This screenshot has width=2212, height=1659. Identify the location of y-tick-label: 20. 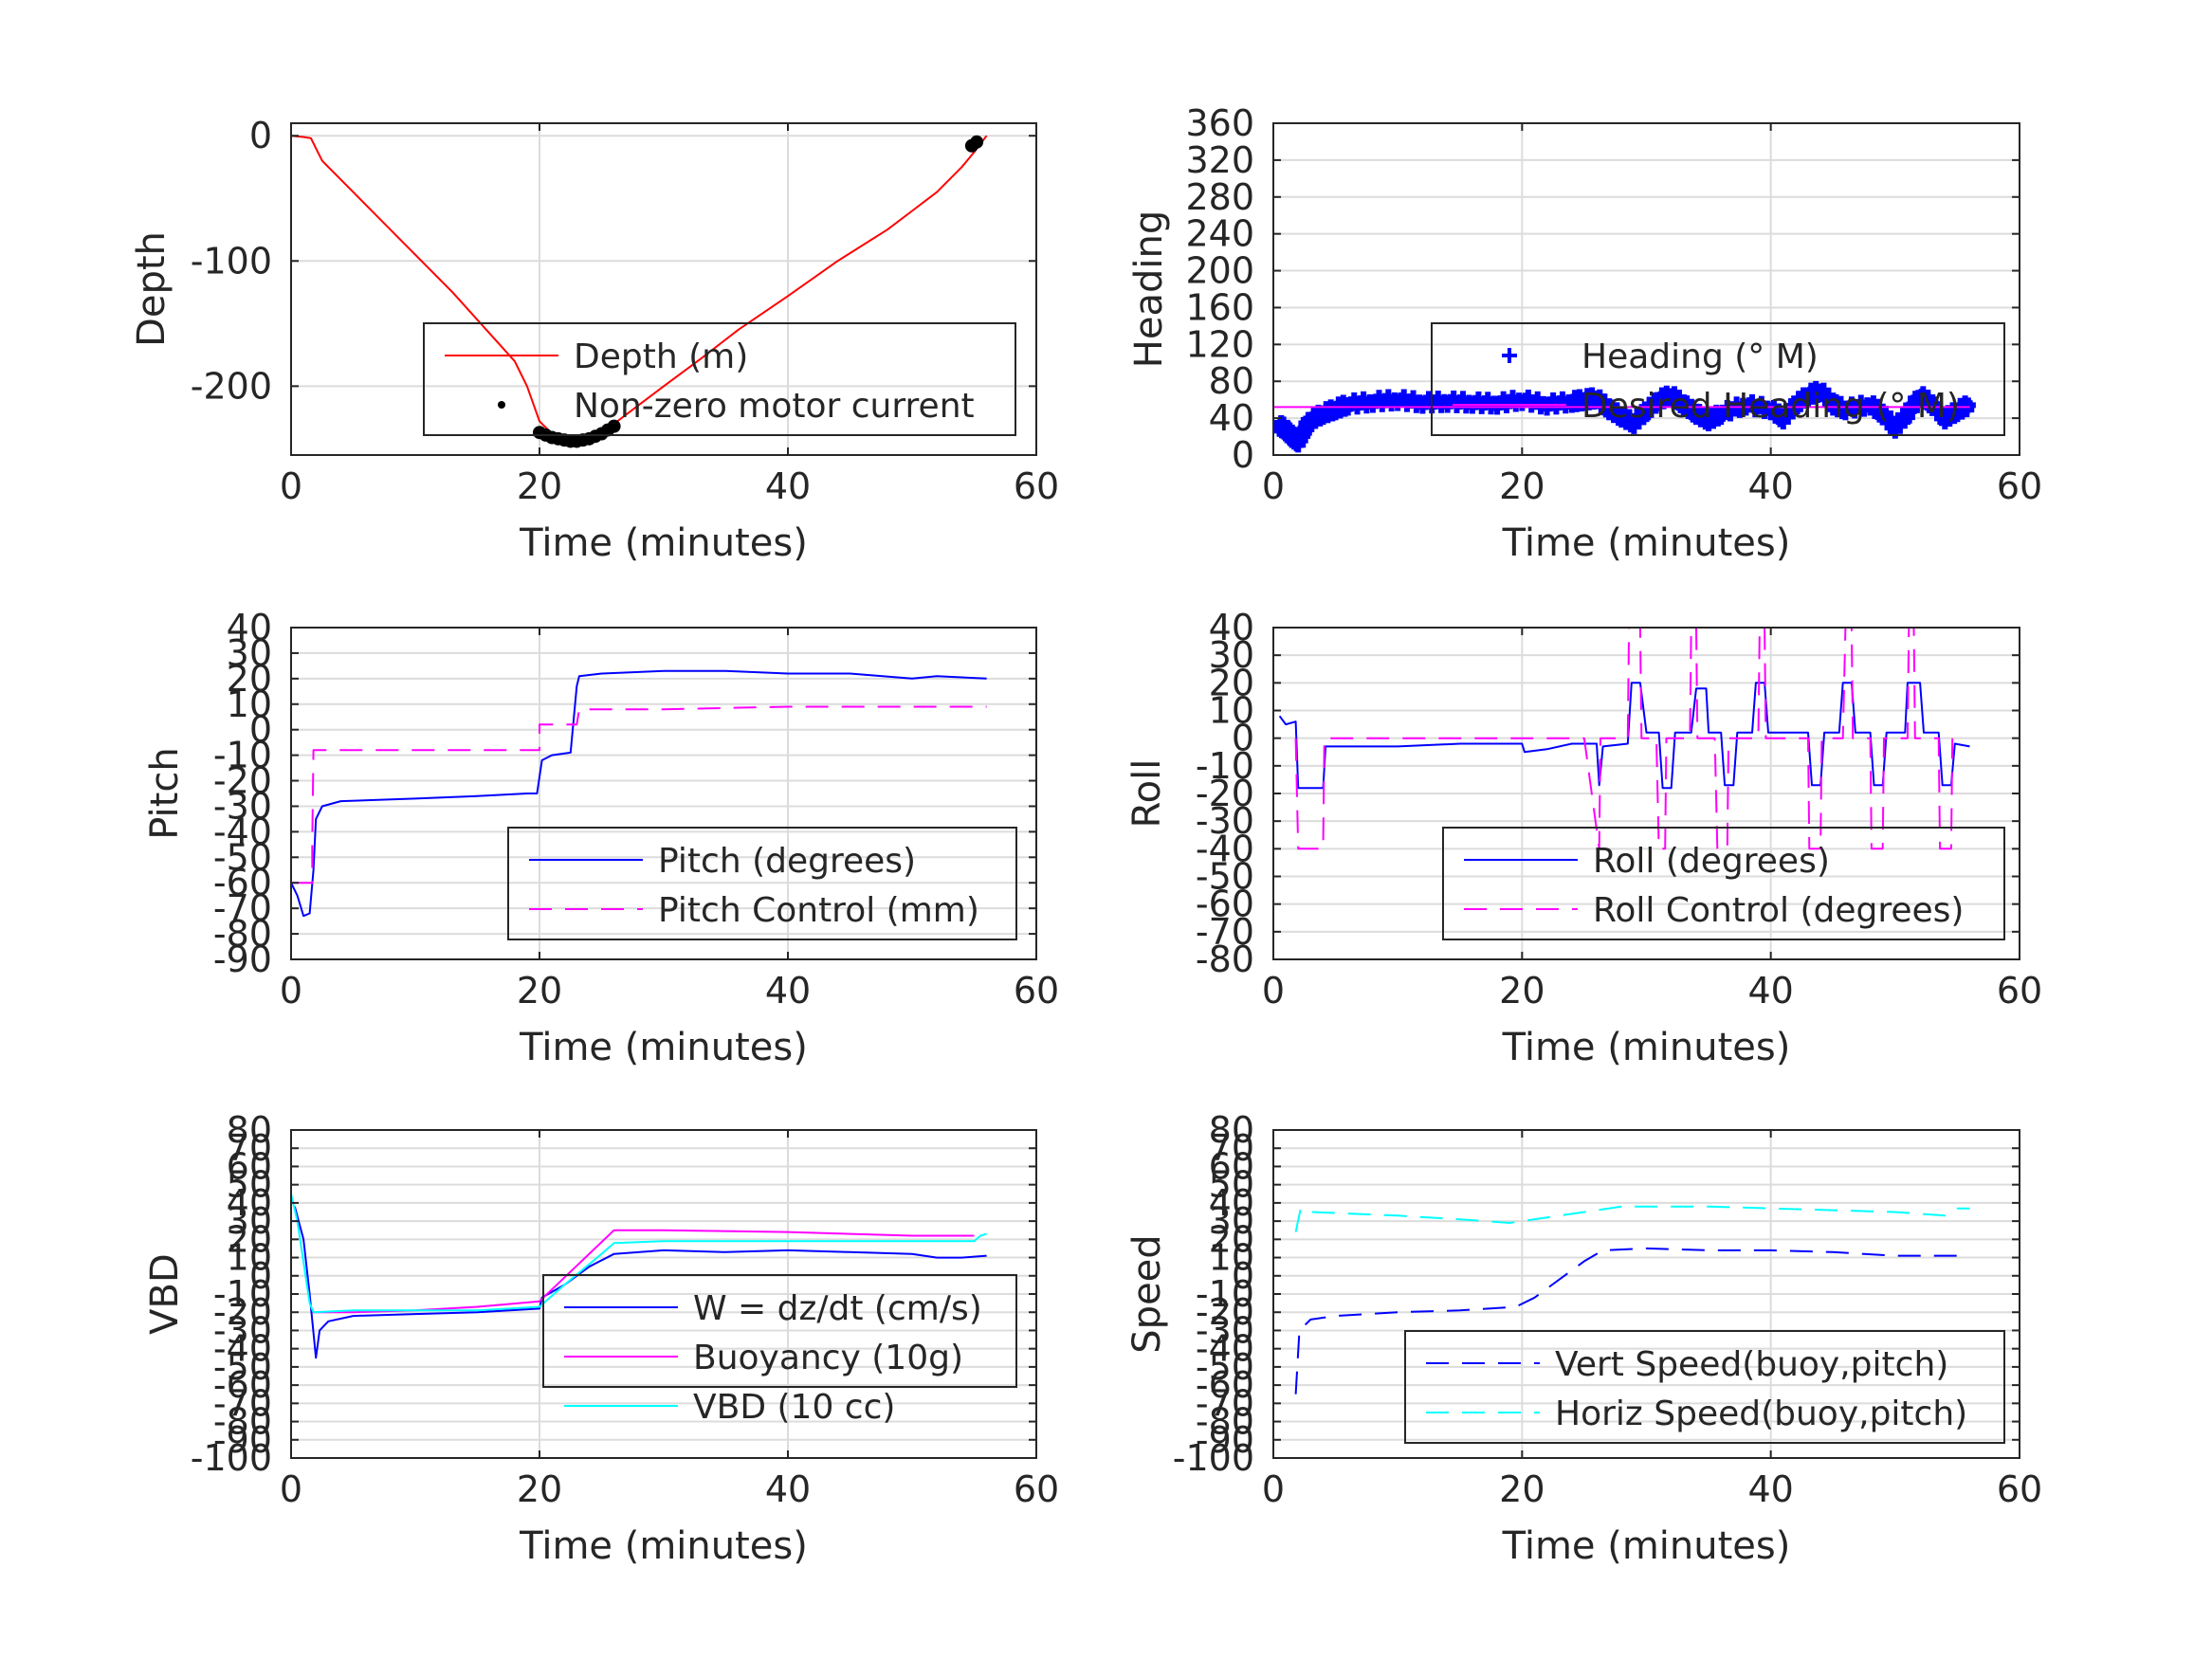
(249, 1239).